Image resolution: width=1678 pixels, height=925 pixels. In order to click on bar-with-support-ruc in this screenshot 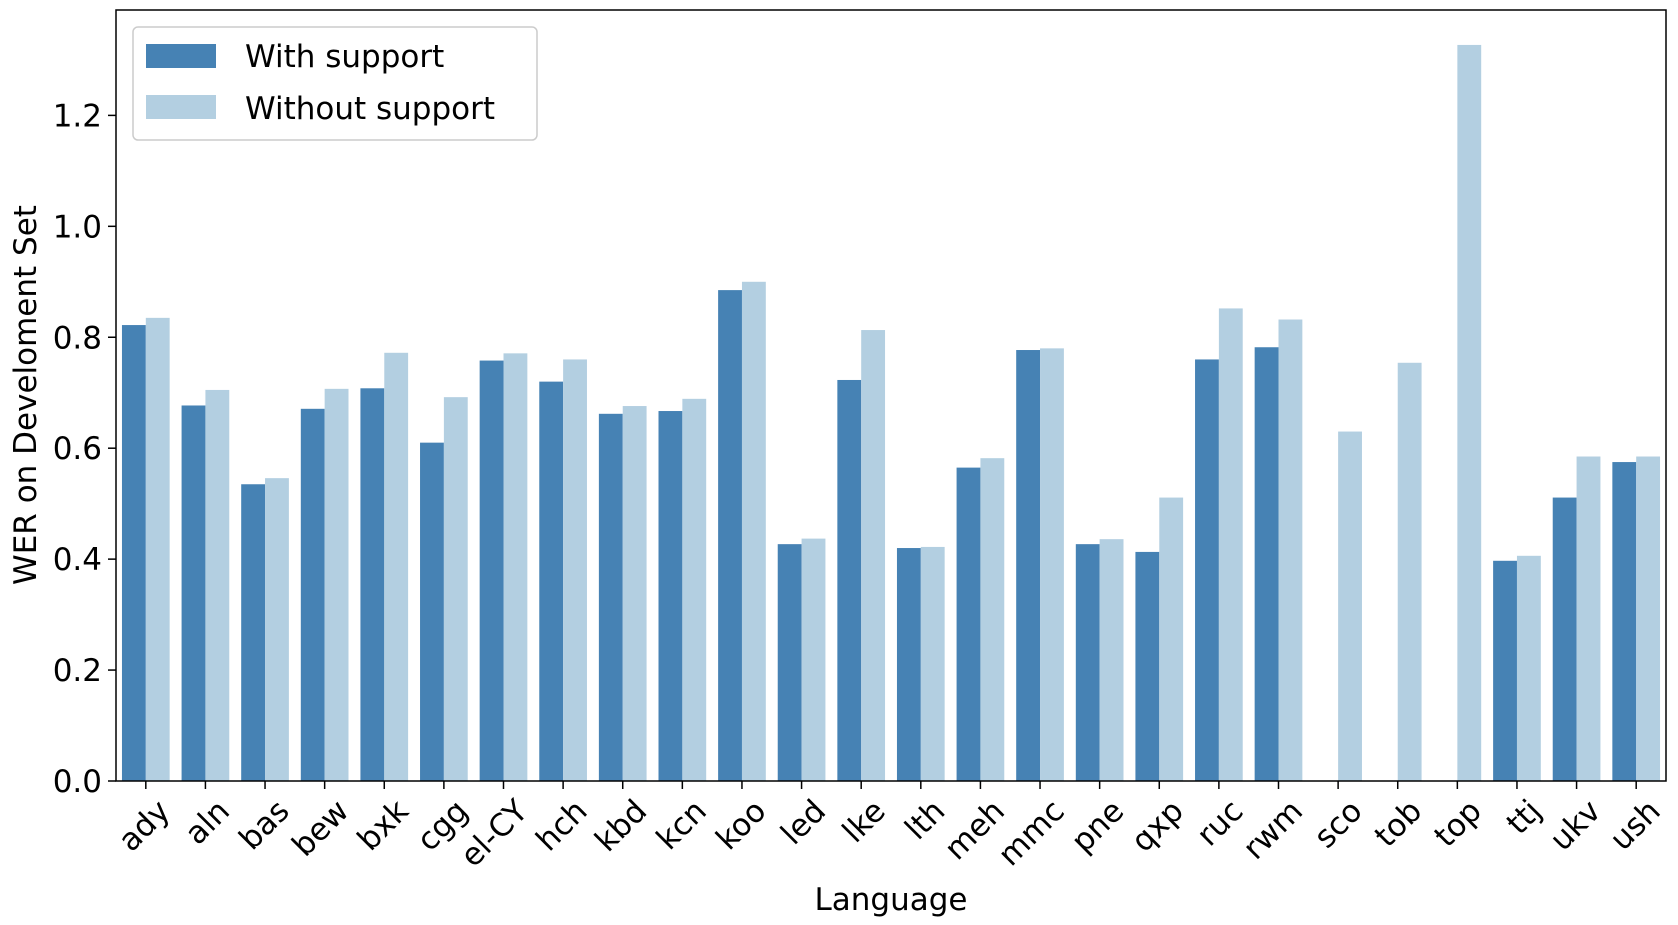, I will do `click(1207, 570)`.